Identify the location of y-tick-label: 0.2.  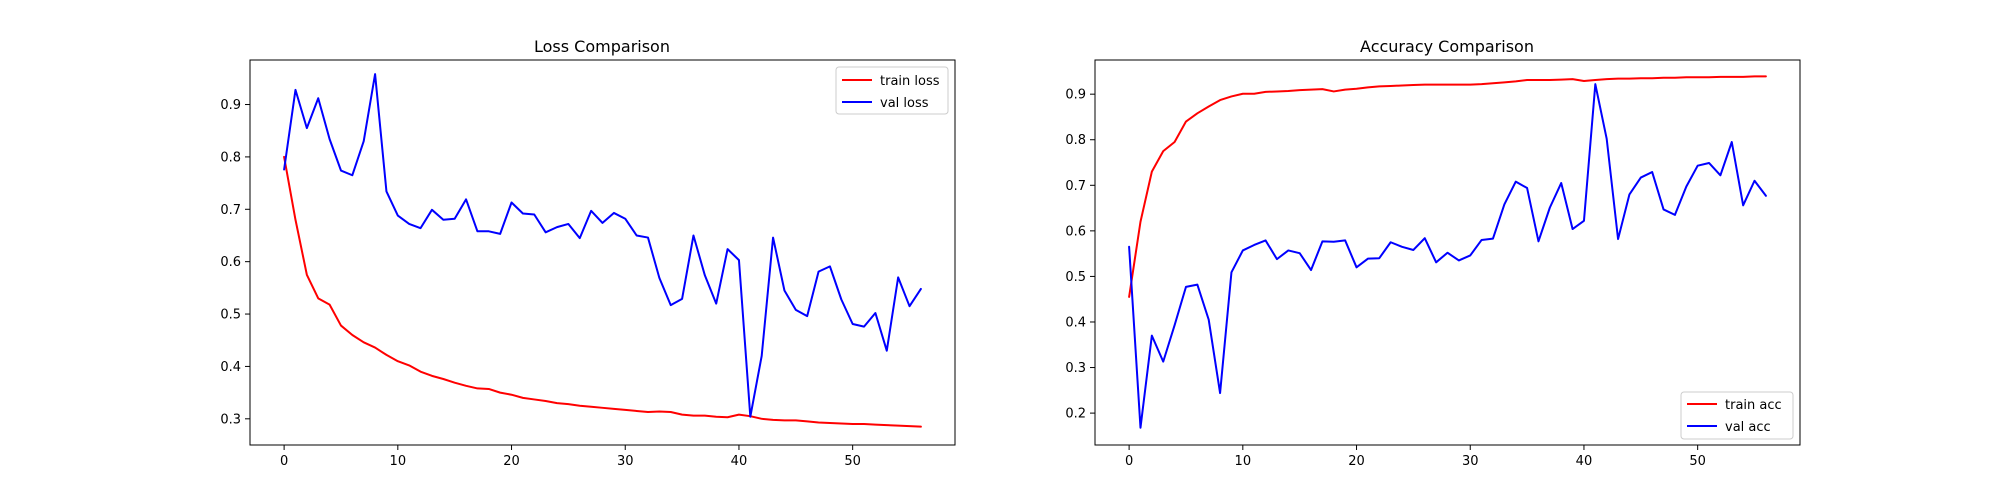
(1075, 414).